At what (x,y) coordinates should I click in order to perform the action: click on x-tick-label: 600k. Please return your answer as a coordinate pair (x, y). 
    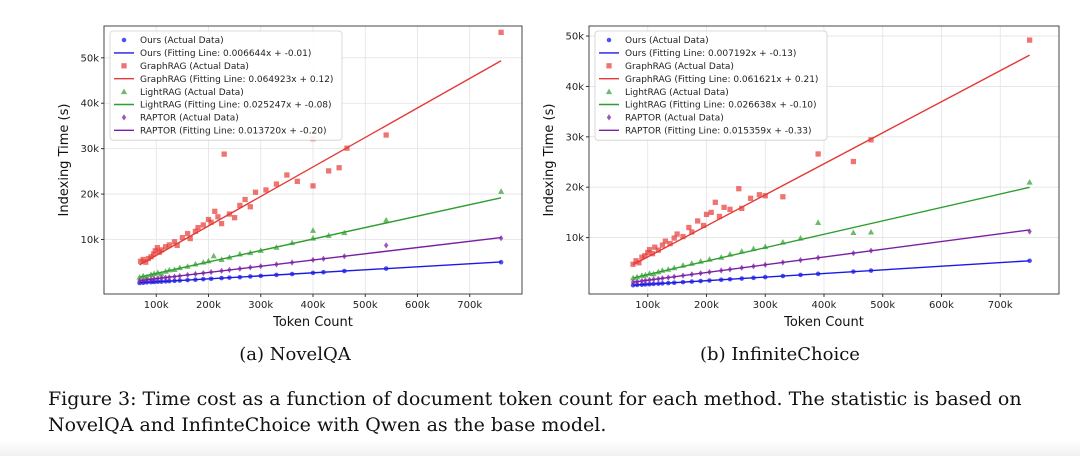
    Looking at the image, I should click on (941, 305).